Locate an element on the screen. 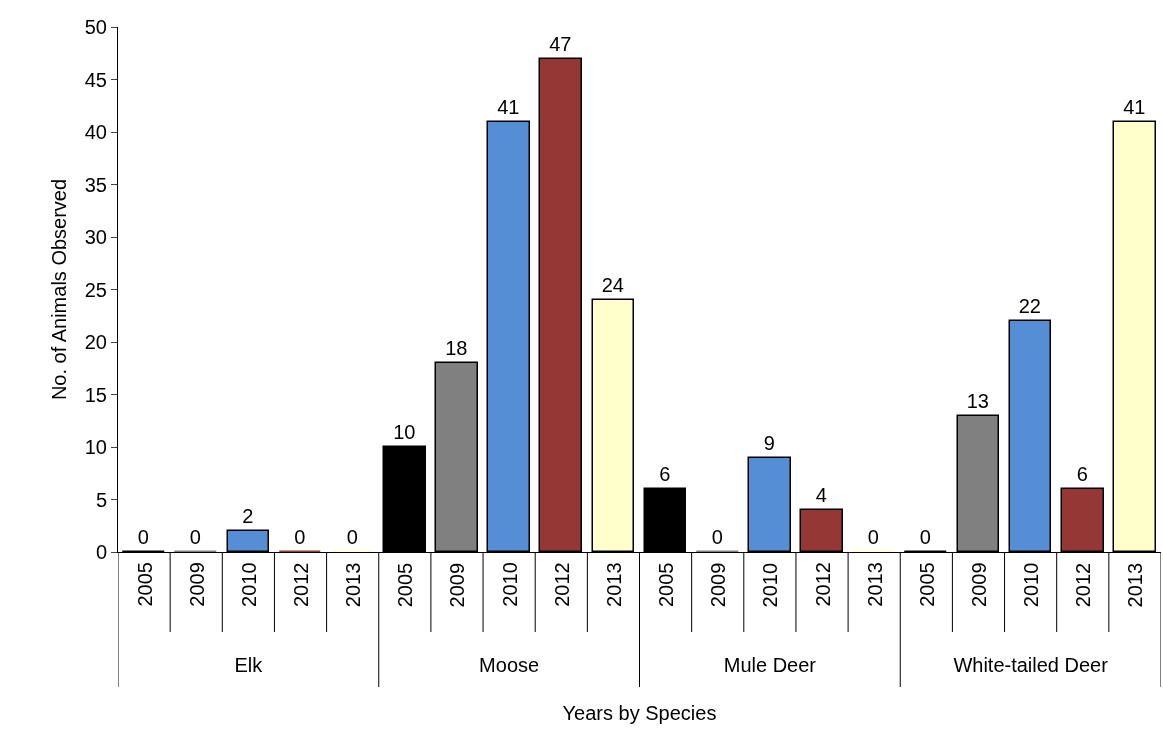 This screenshot has width=1163, height=742. y-tick-label: 40 is located at coordinates (95, 132).